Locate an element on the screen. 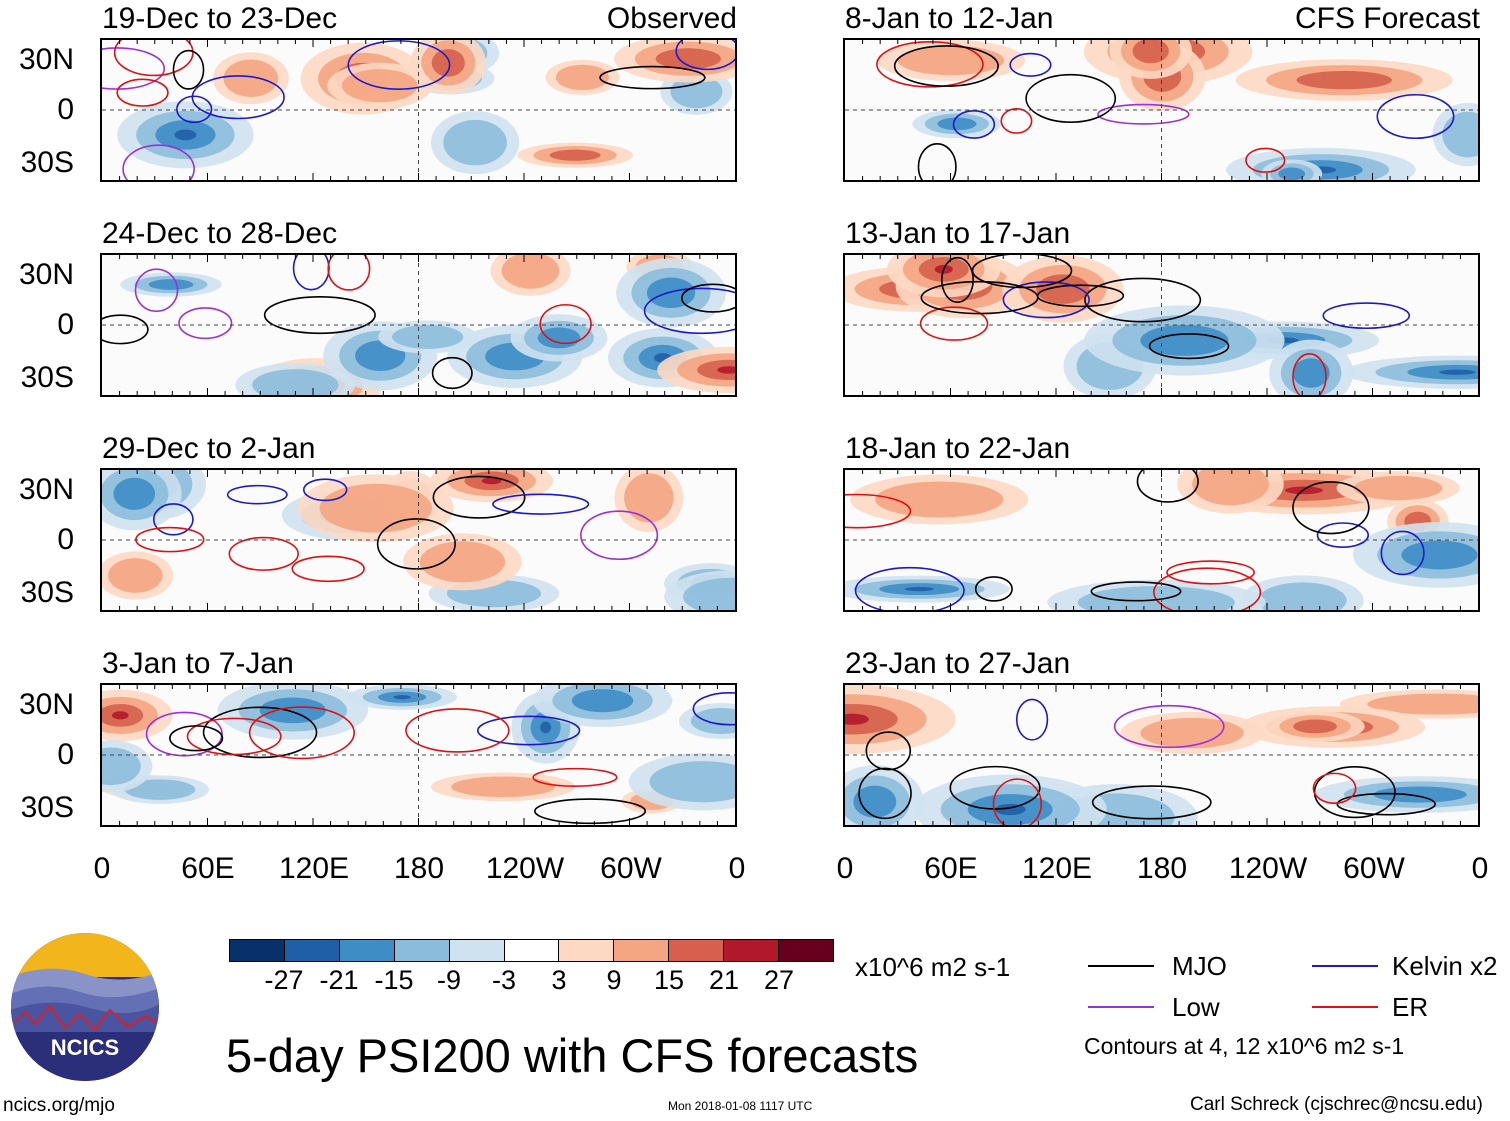  kelvin-legend-label: Kelvin x2 is located at coordinates (1445, 966).